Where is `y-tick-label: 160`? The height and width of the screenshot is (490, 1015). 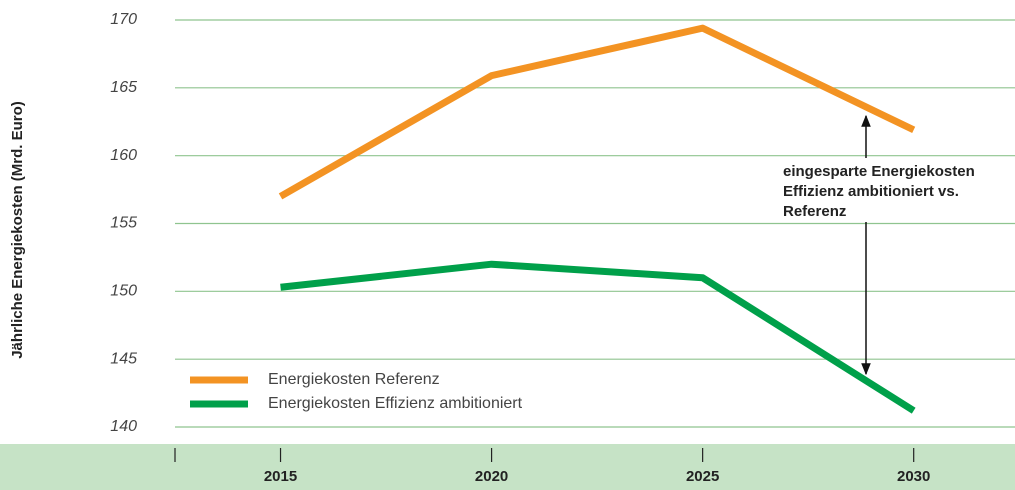
y-tick-label: 160 is located at coordinates (123, 155).